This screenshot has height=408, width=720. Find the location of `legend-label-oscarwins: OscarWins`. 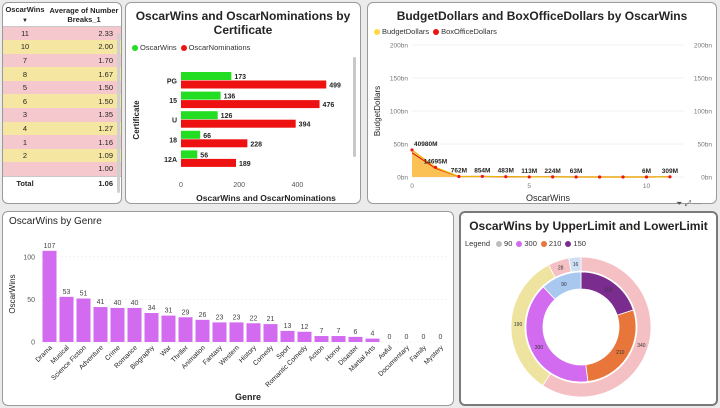

legend-label-oscarwins: OscarWins is located at coordinates (158, 47).